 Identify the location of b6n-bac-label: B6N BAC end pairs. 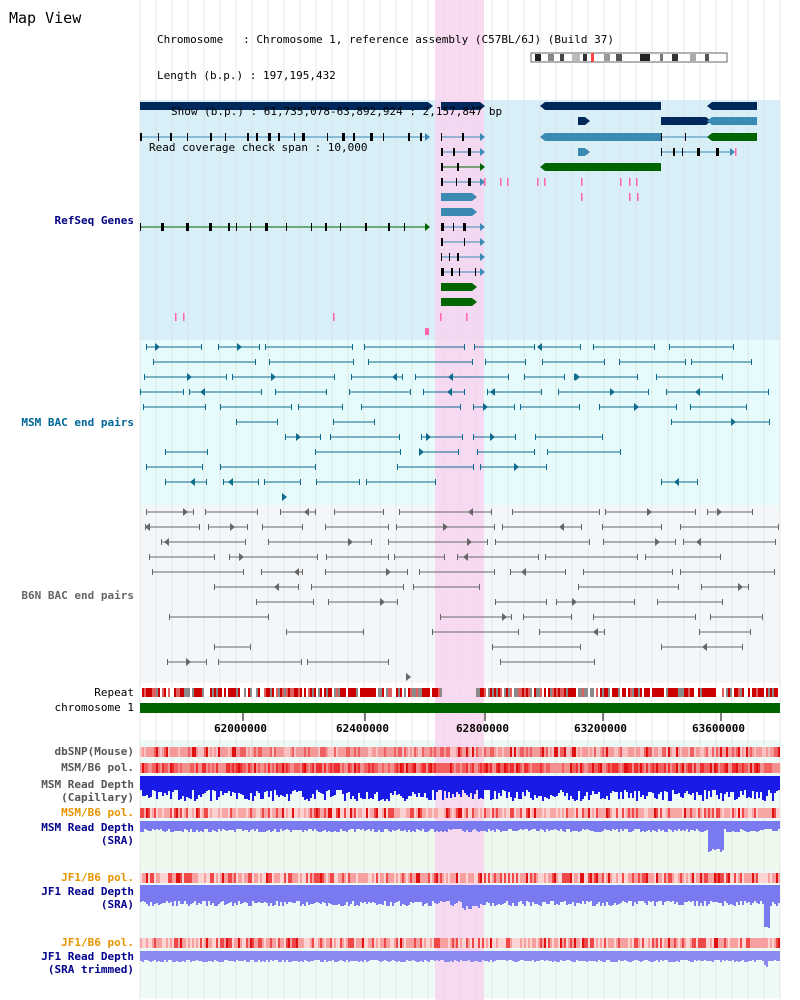
(77, 595).